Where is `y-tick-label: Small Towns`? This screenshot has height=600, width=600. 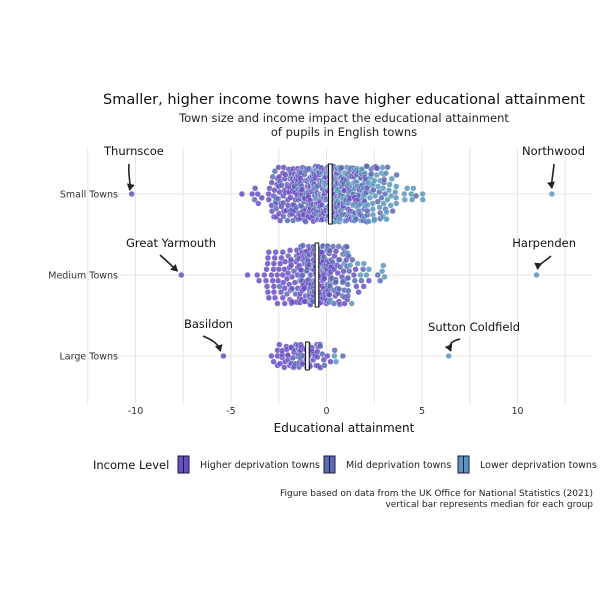
y-tick-label: Small Towns is located at coordinates (89, 195).